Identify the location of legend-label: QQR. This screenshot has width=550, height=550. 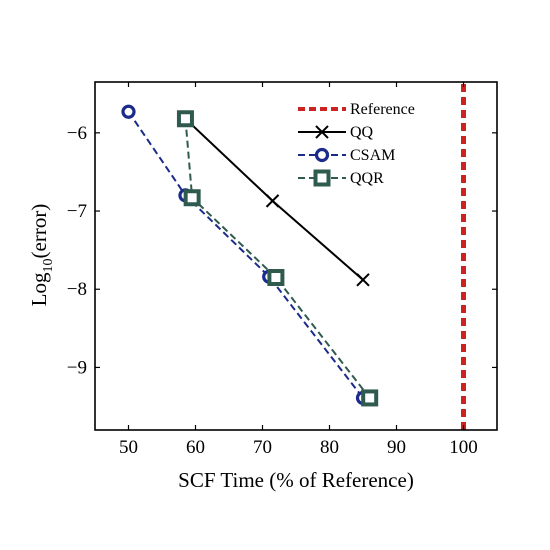
(367, 178).